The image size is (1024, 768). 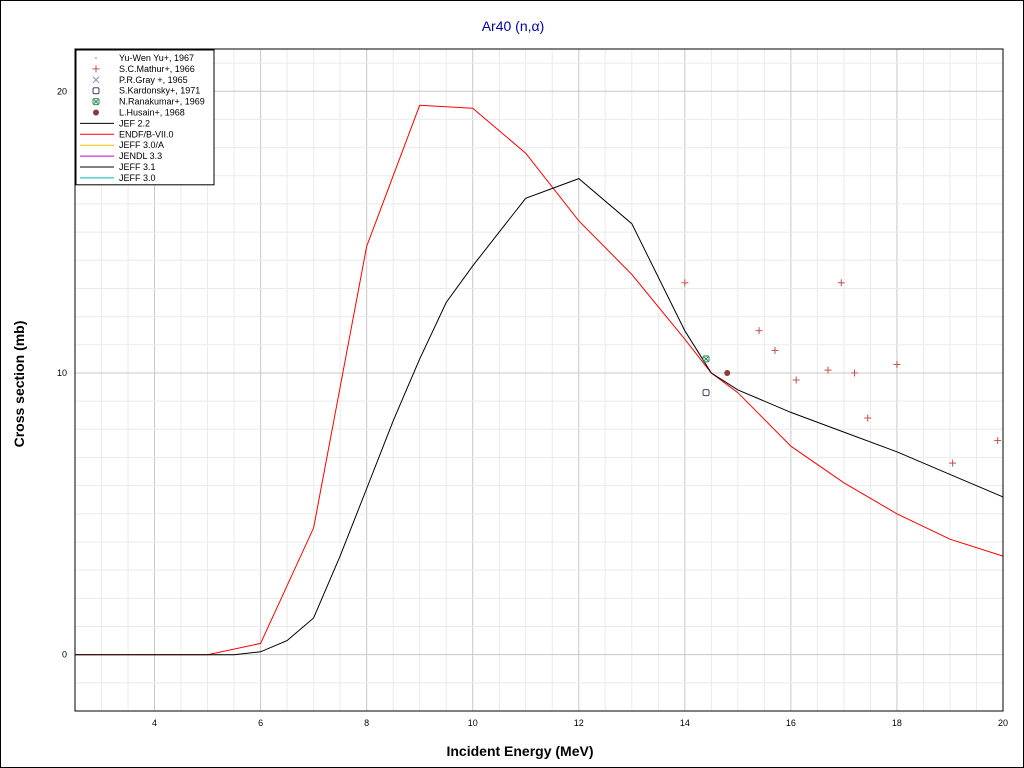 I want to click on legend-label: P.R.Gray +, 1965, so click(x=153, y=80).